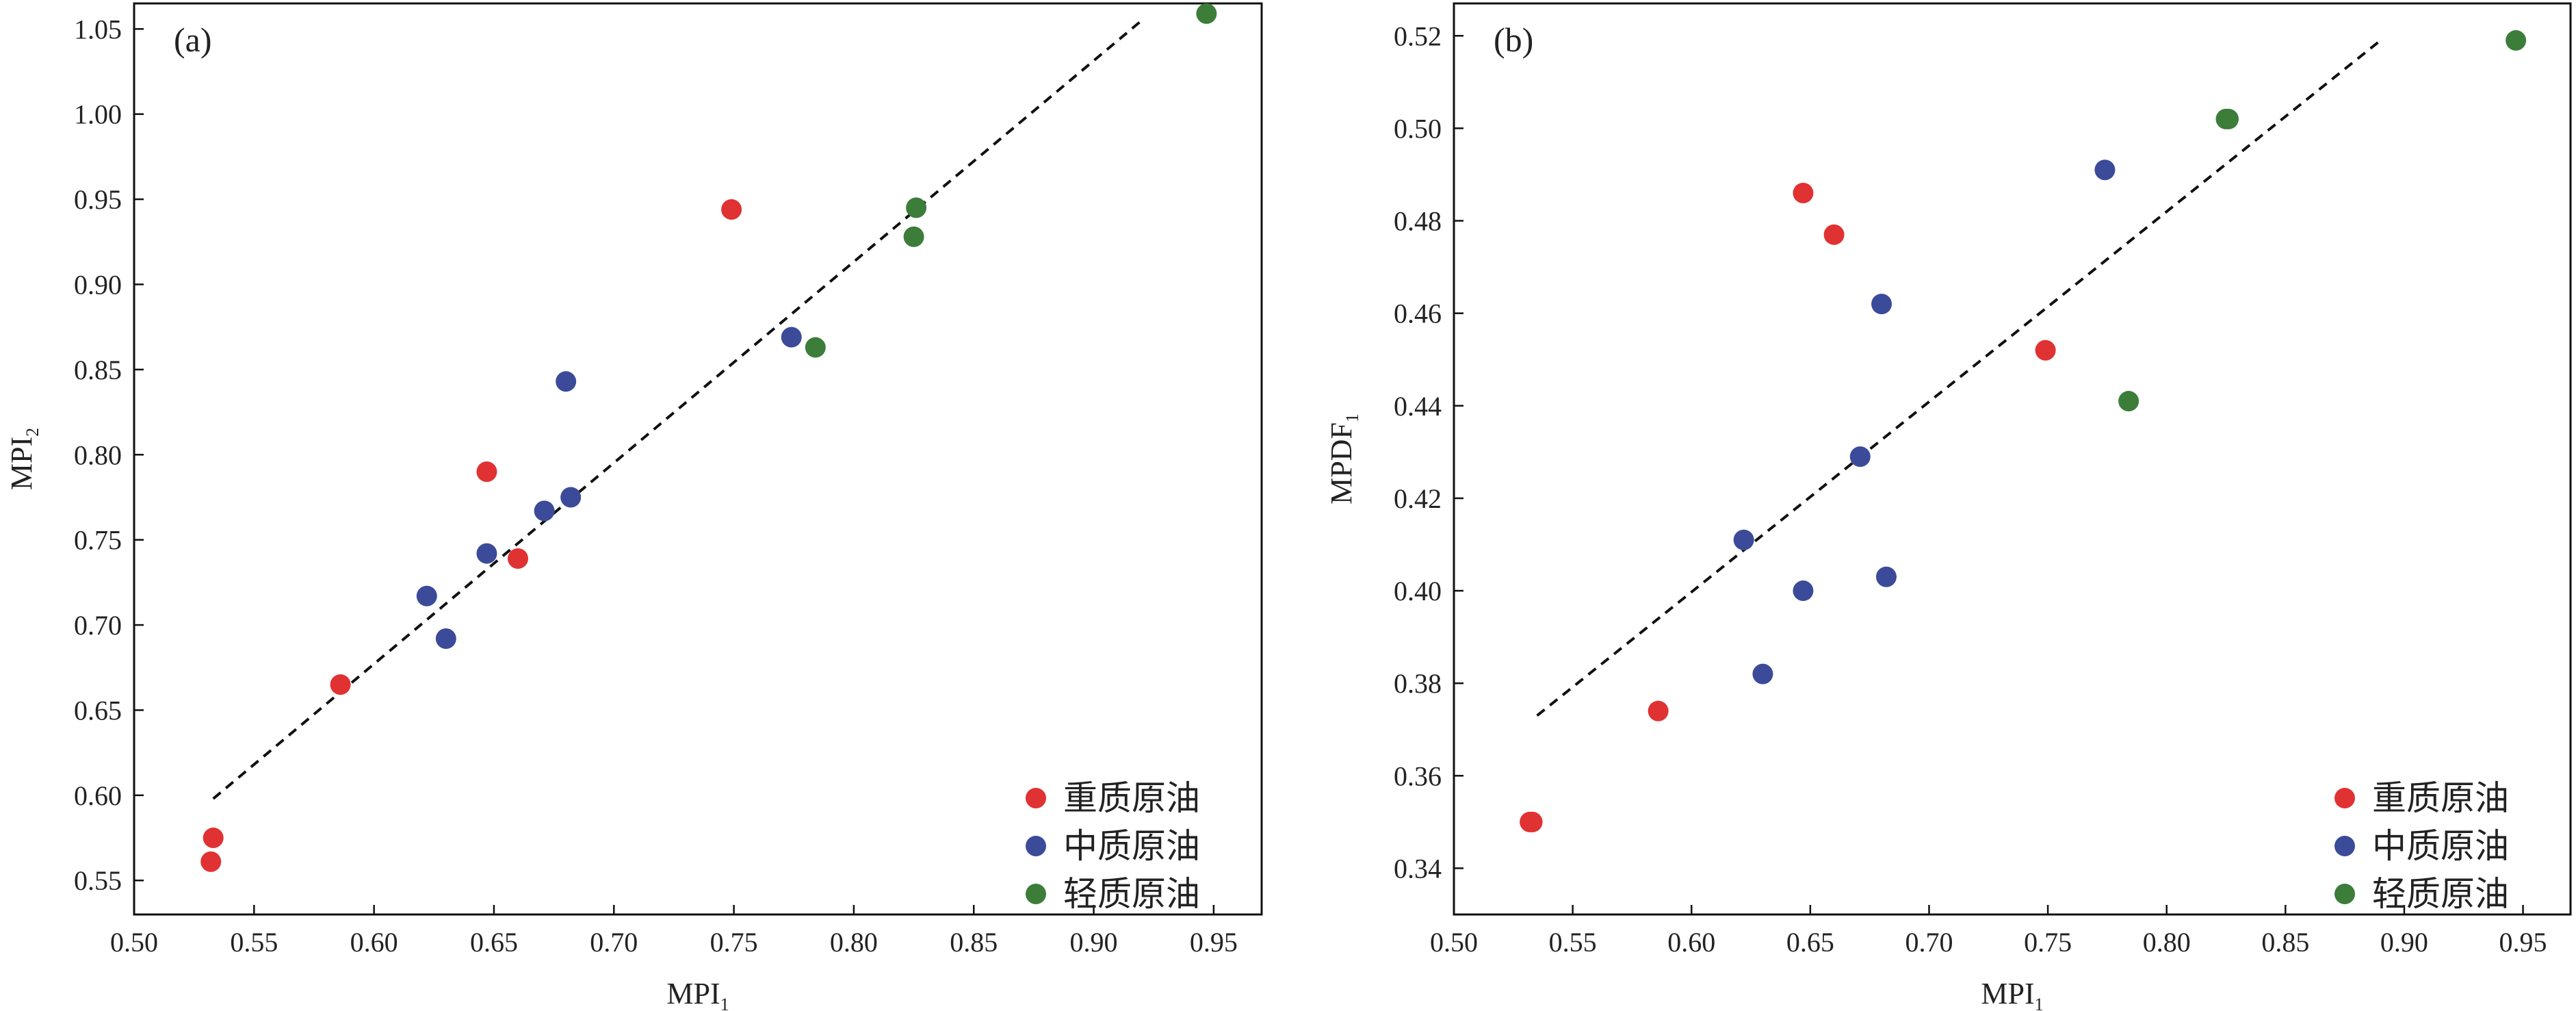  I want to click on y-axis-title-main: MPI, so click(21, 463).